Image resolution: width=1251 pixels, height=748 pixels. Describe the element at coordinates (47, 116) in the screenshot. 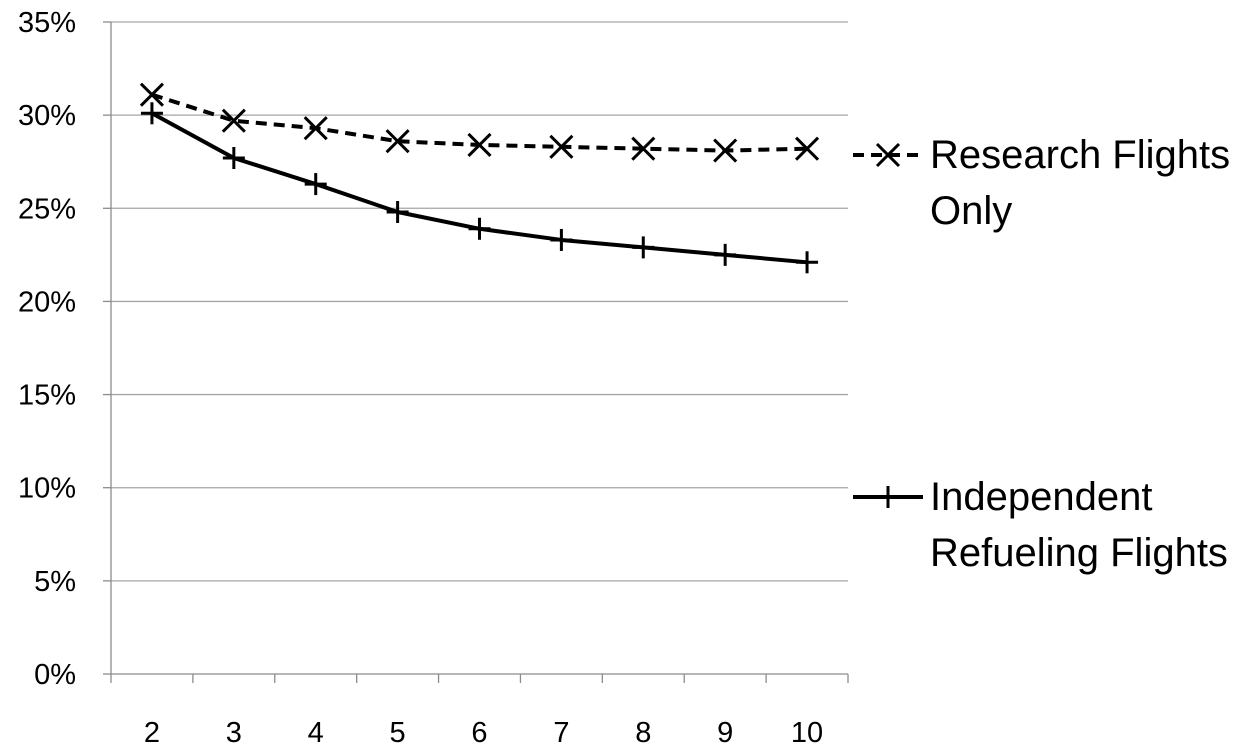

I see `y-tick-label: 30%` at that location.